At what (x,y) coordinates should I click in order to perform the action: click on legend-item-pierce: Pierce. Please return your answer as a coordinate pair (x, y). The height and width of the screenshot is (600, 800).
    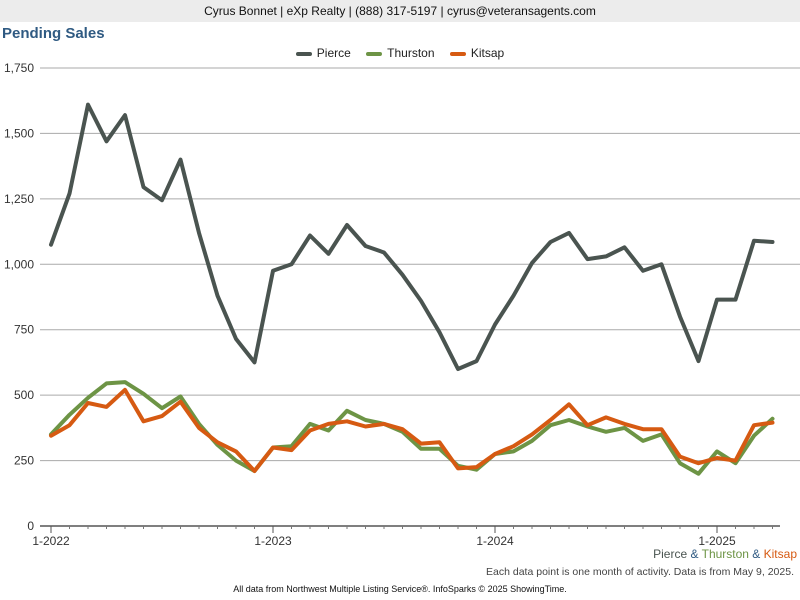
    Looking at the image, I should click on (323, 53).